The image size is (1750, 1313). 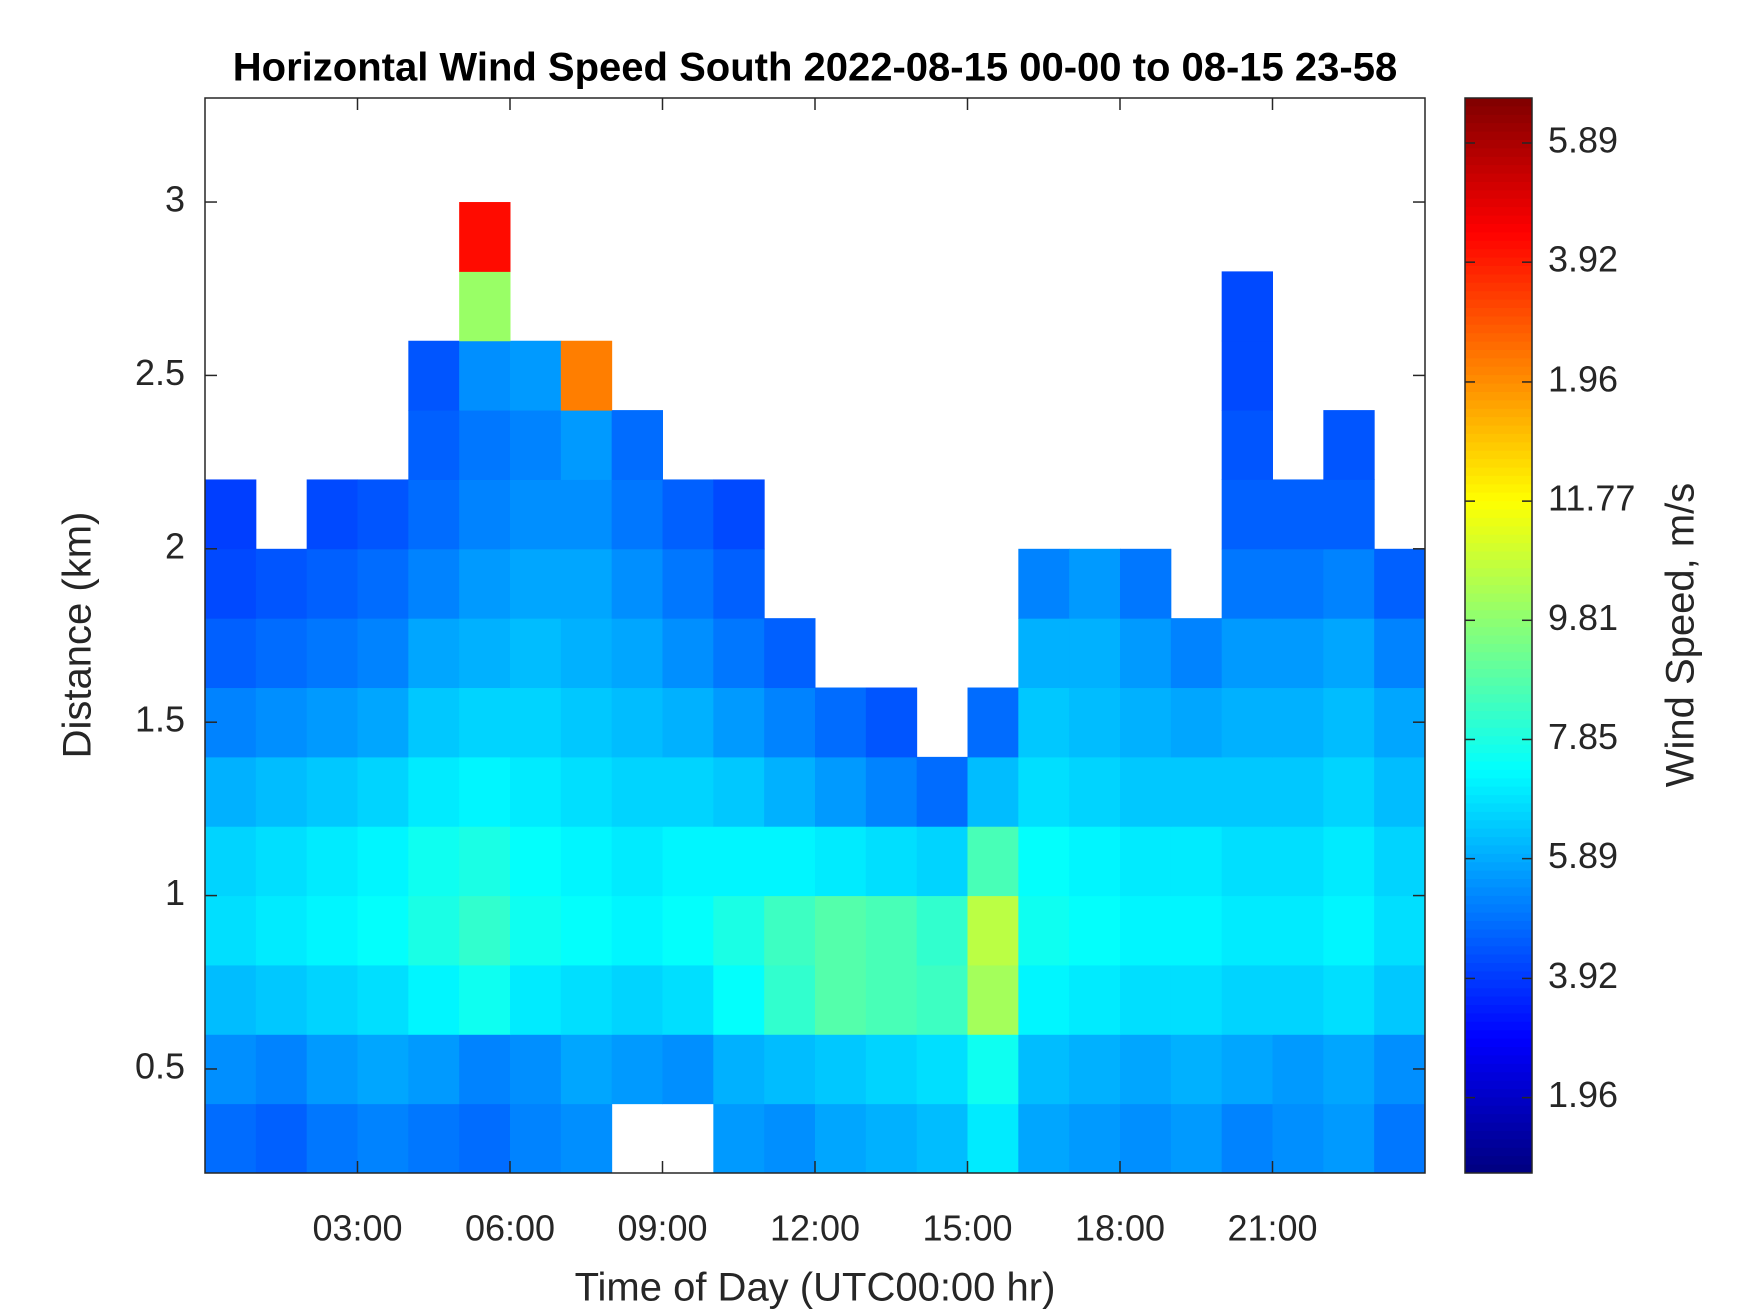 I want to click on y-tick-label: 3, so click(x=175, y=199).